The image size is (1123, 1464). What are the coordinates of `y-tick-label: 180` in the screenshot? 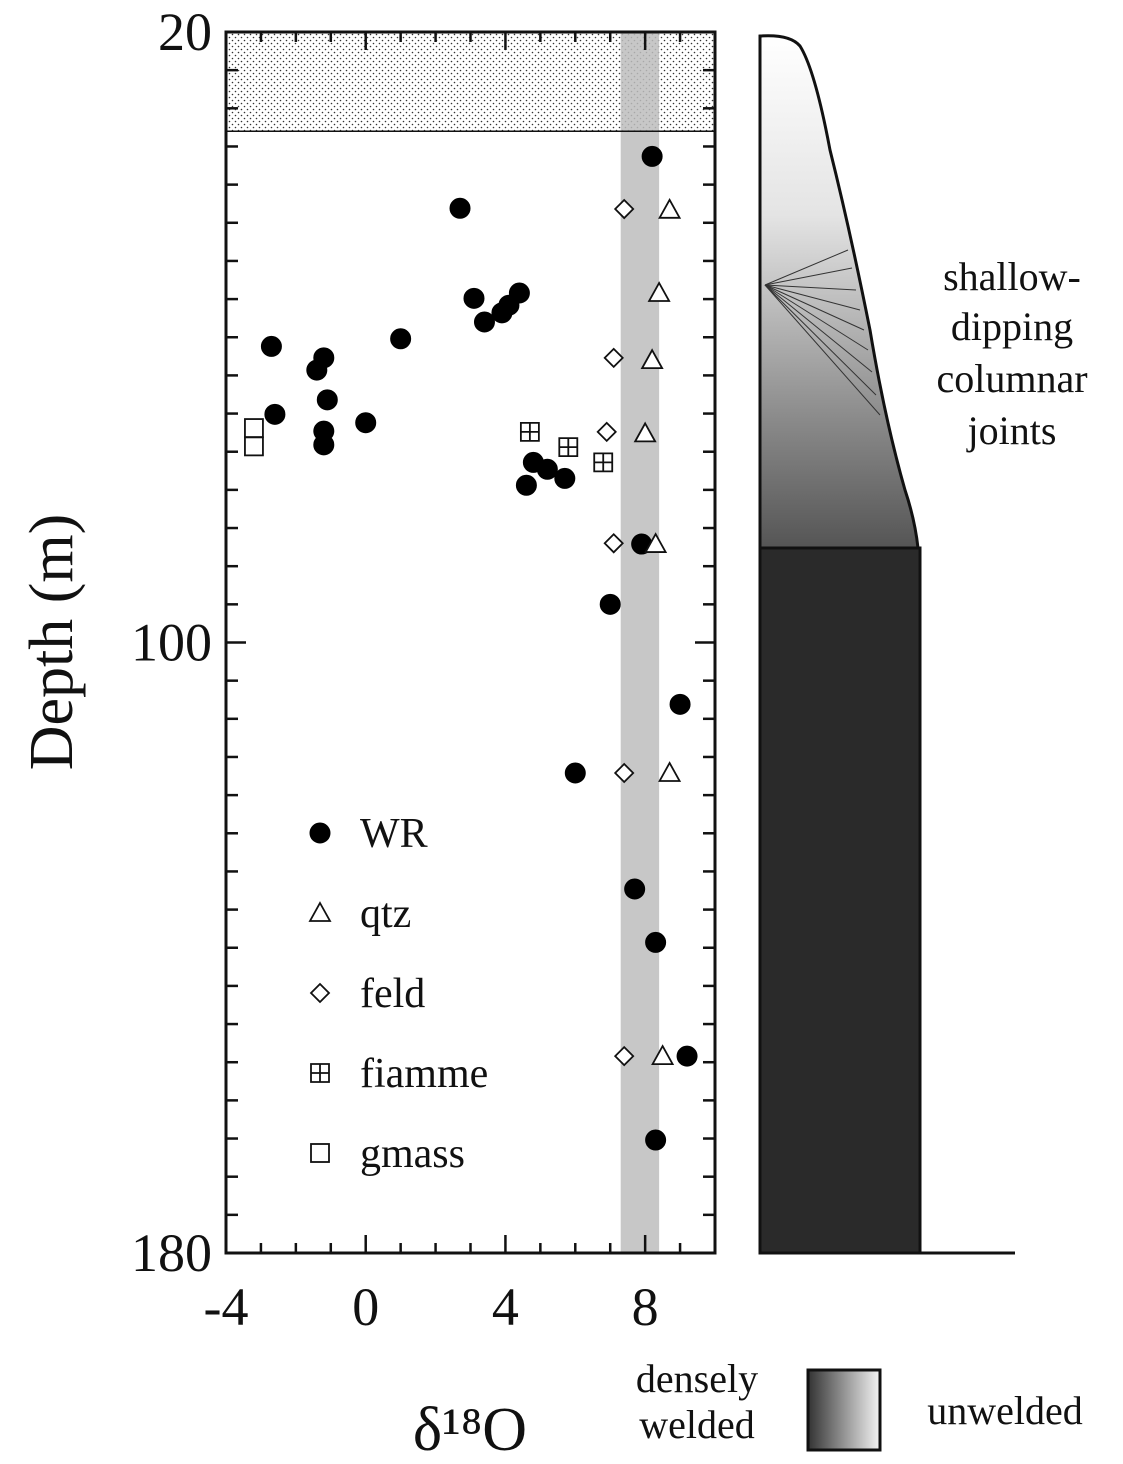 It's located at (171, 1253).